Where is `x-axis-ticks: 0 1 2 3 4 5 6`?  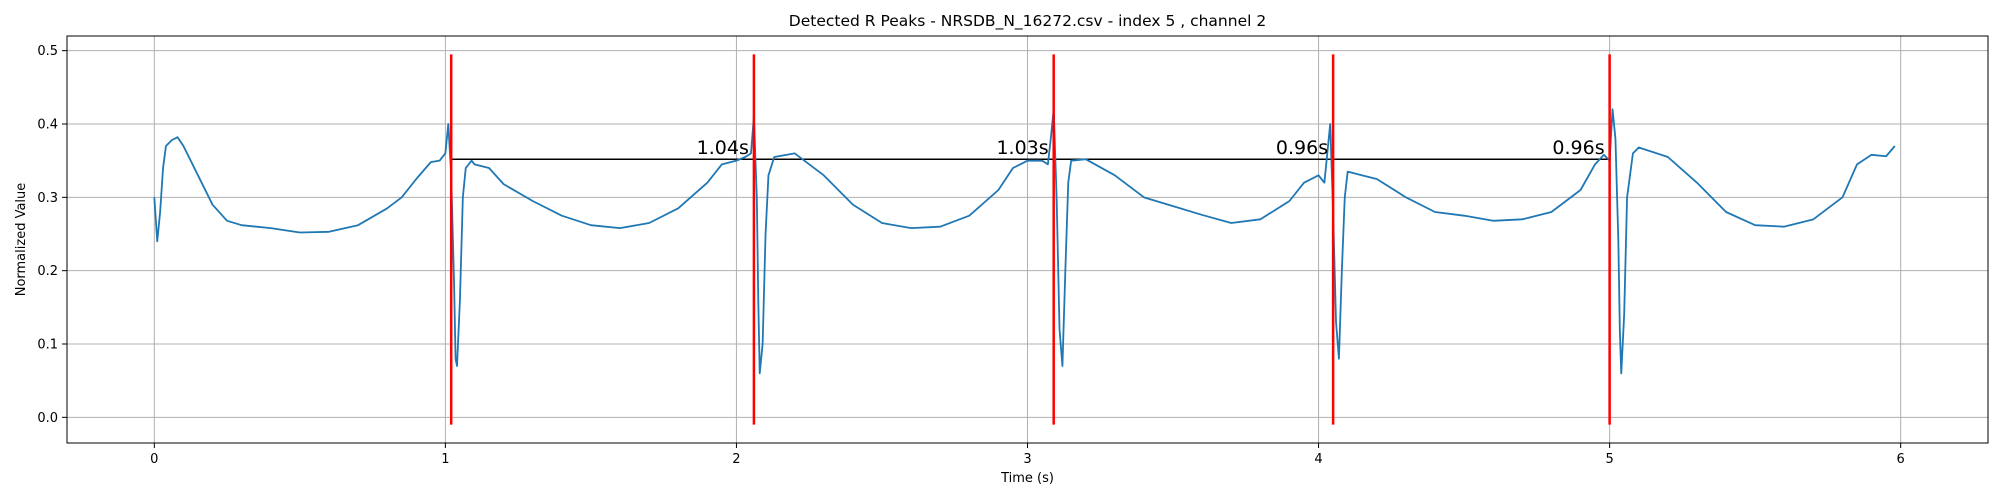 x-axis-ticks: 0 1 2 3 4 5 6 is located at coordinates (1027, 455).